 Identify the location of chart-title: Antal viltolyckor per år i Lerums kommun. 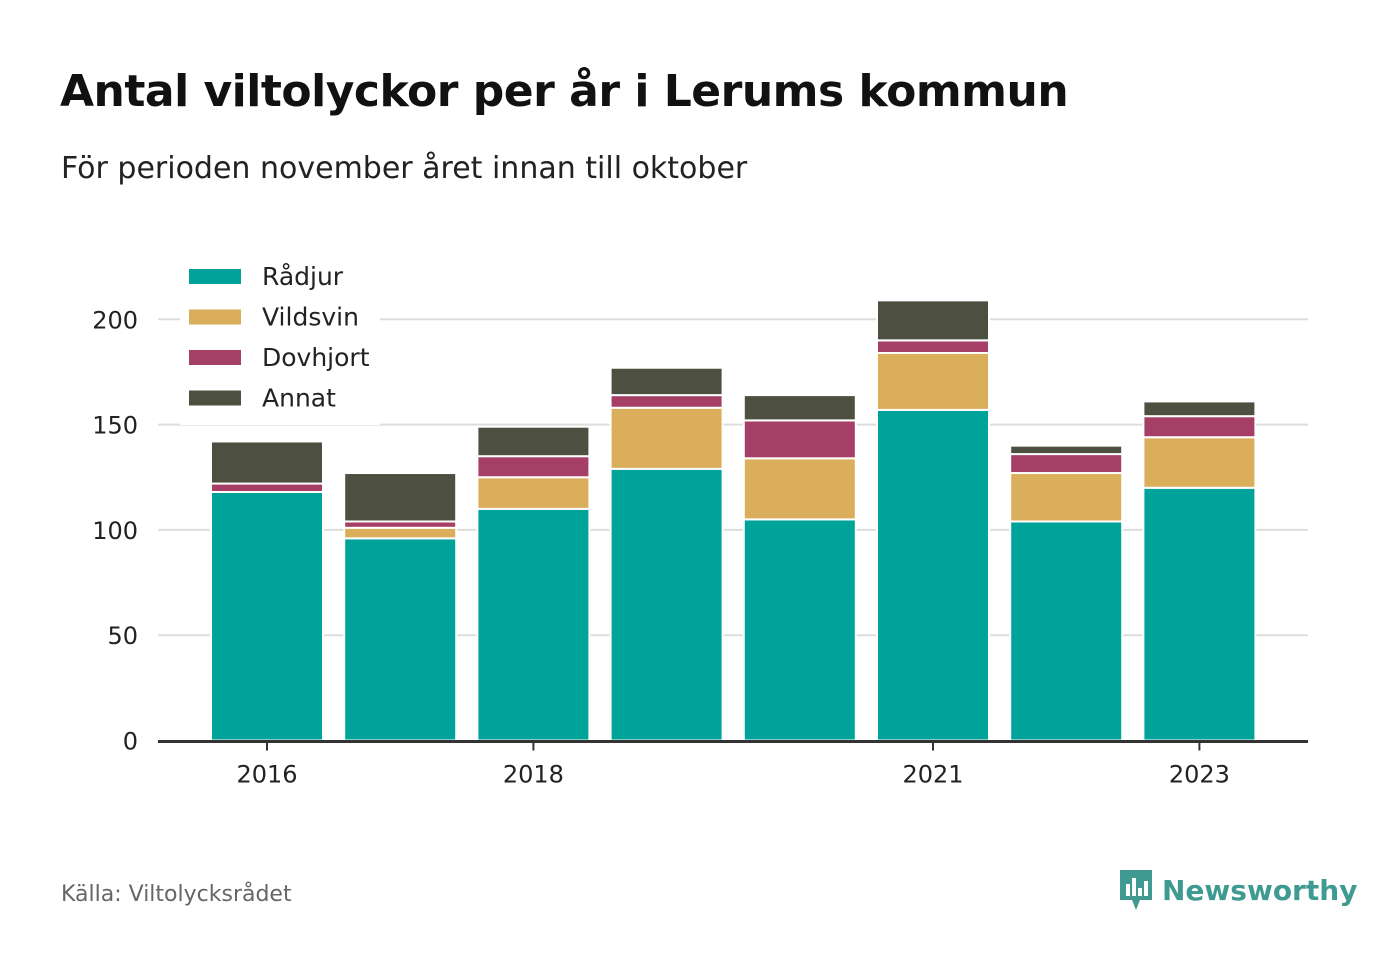
(564, 91).